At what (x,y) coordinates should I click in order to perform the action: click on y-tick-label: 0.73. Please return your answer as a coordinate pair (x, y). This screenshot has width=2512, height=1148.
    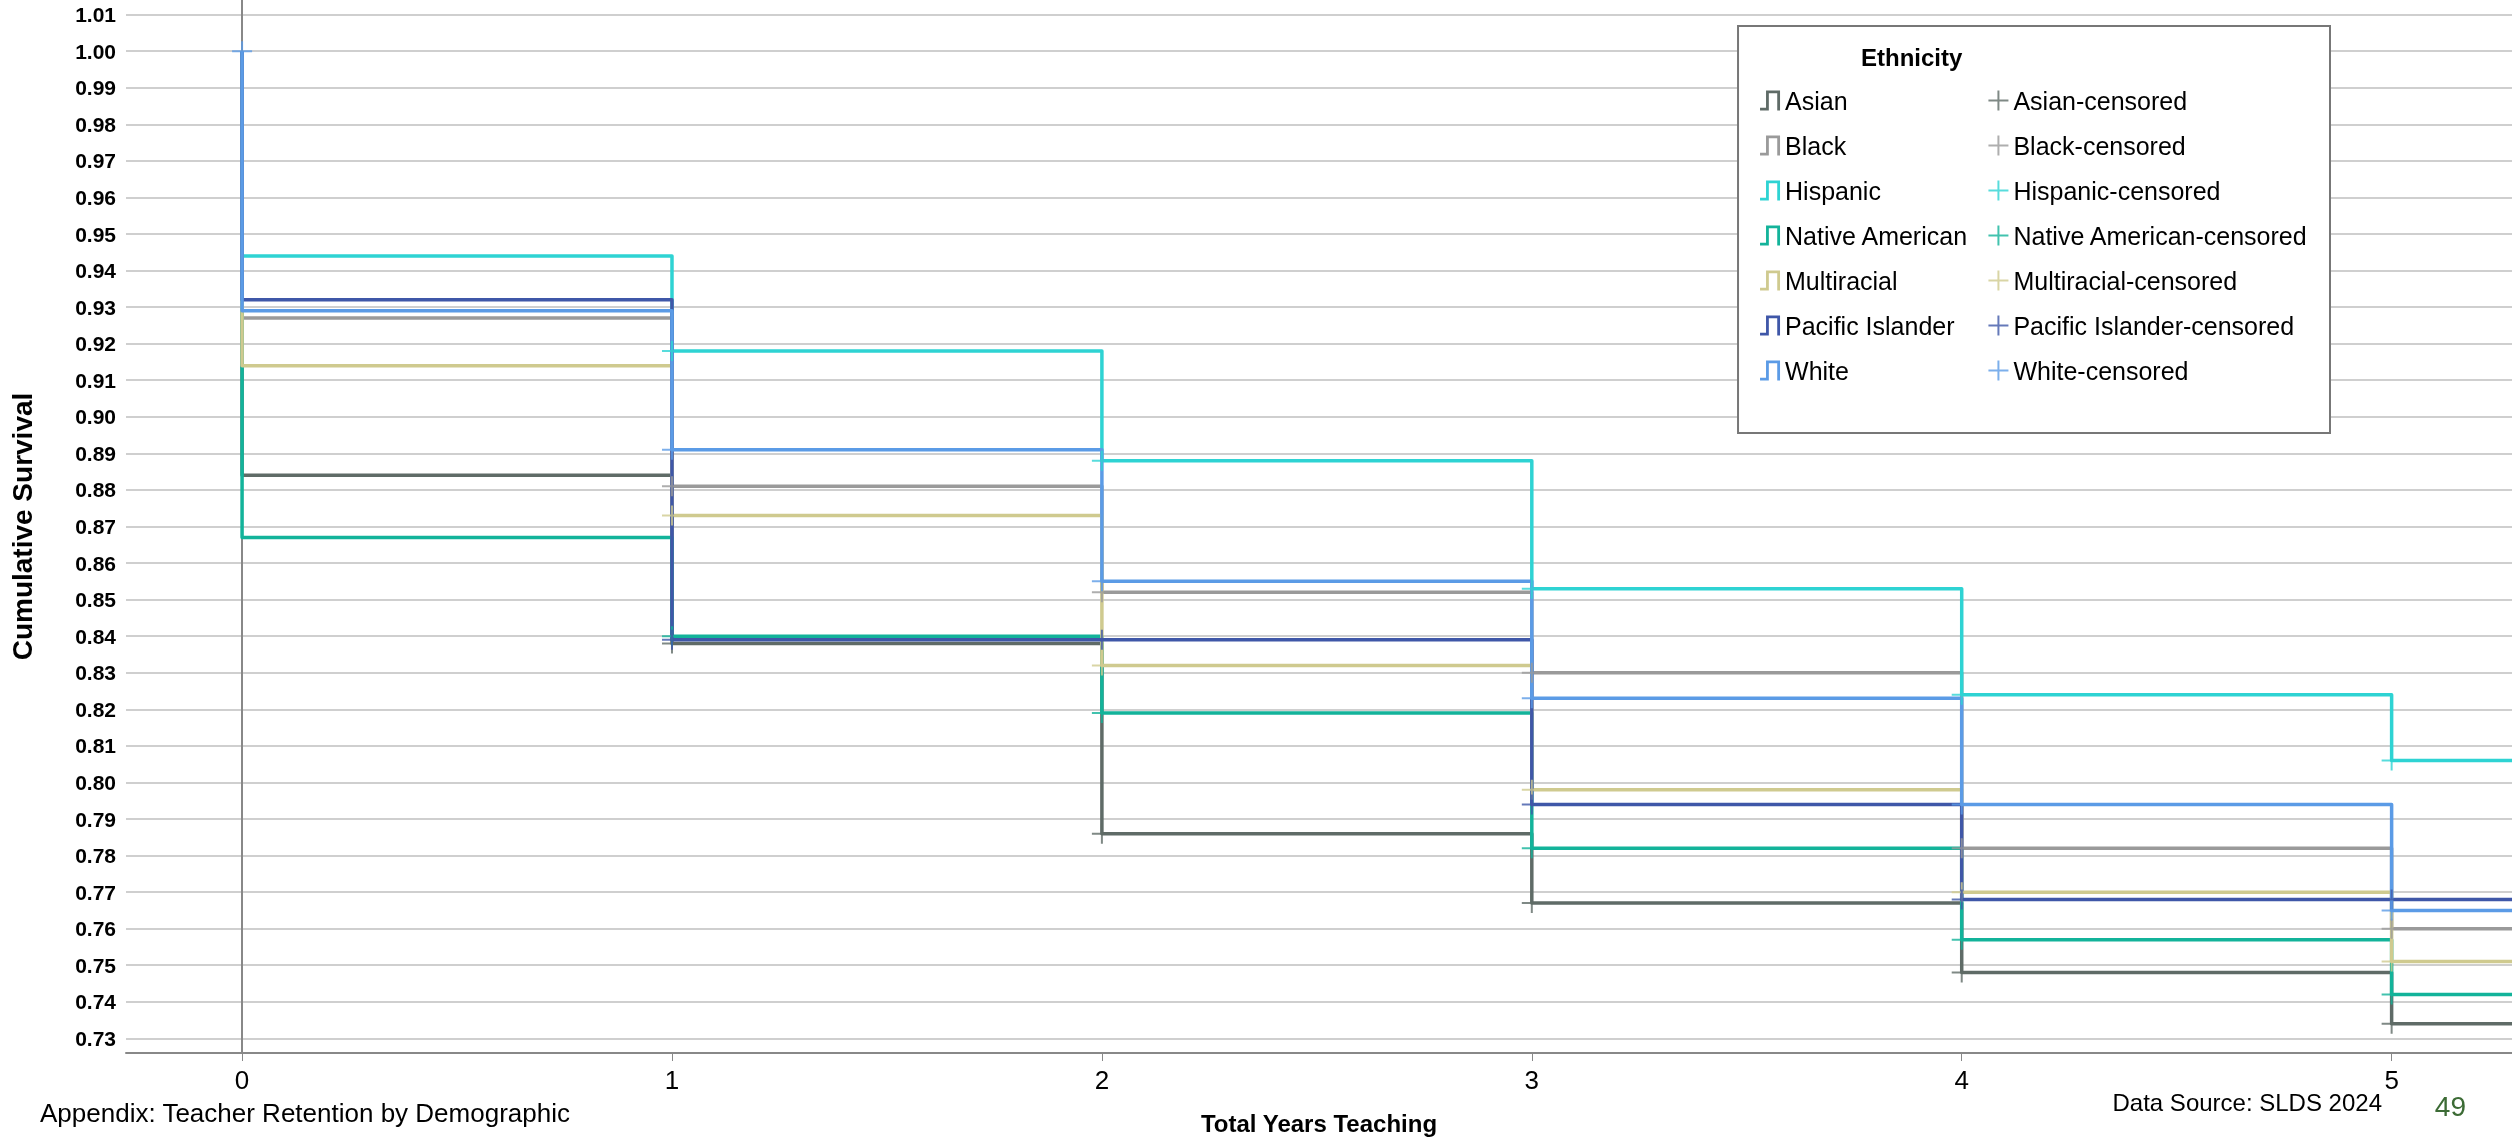
    Looking at the image, I should click on (95, 1038).